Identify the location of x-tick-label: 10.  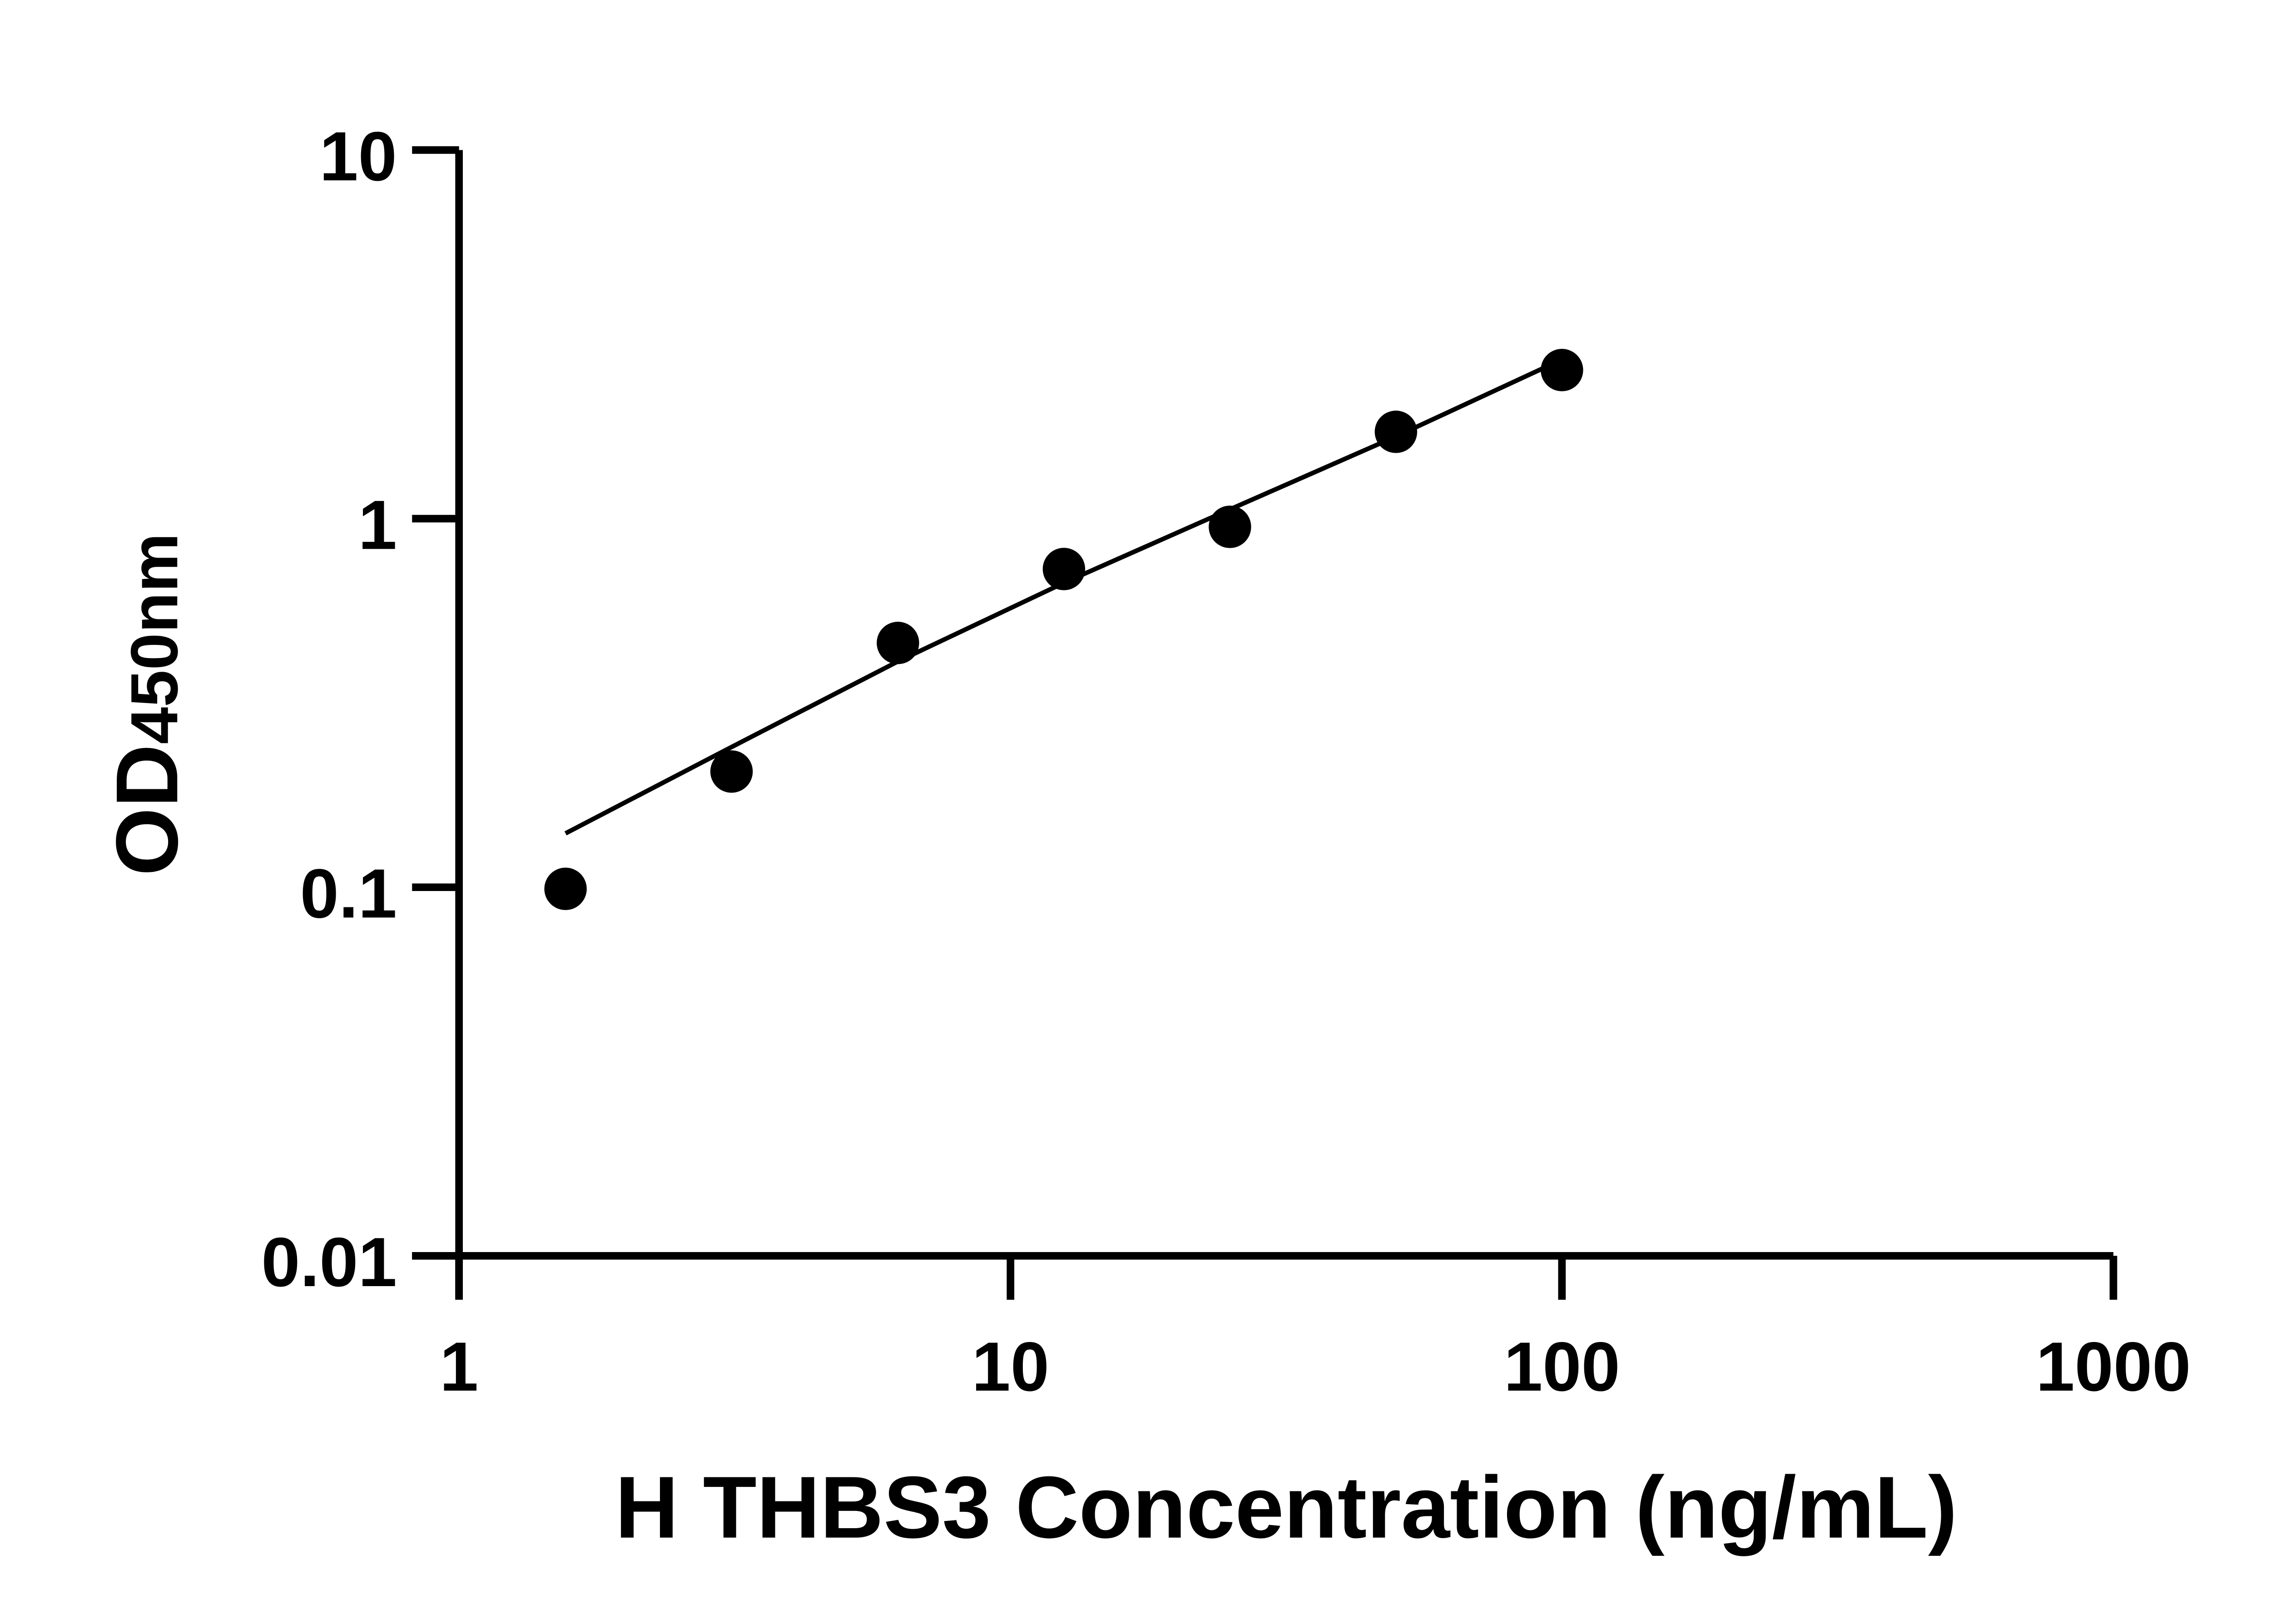
(1010, 1366).